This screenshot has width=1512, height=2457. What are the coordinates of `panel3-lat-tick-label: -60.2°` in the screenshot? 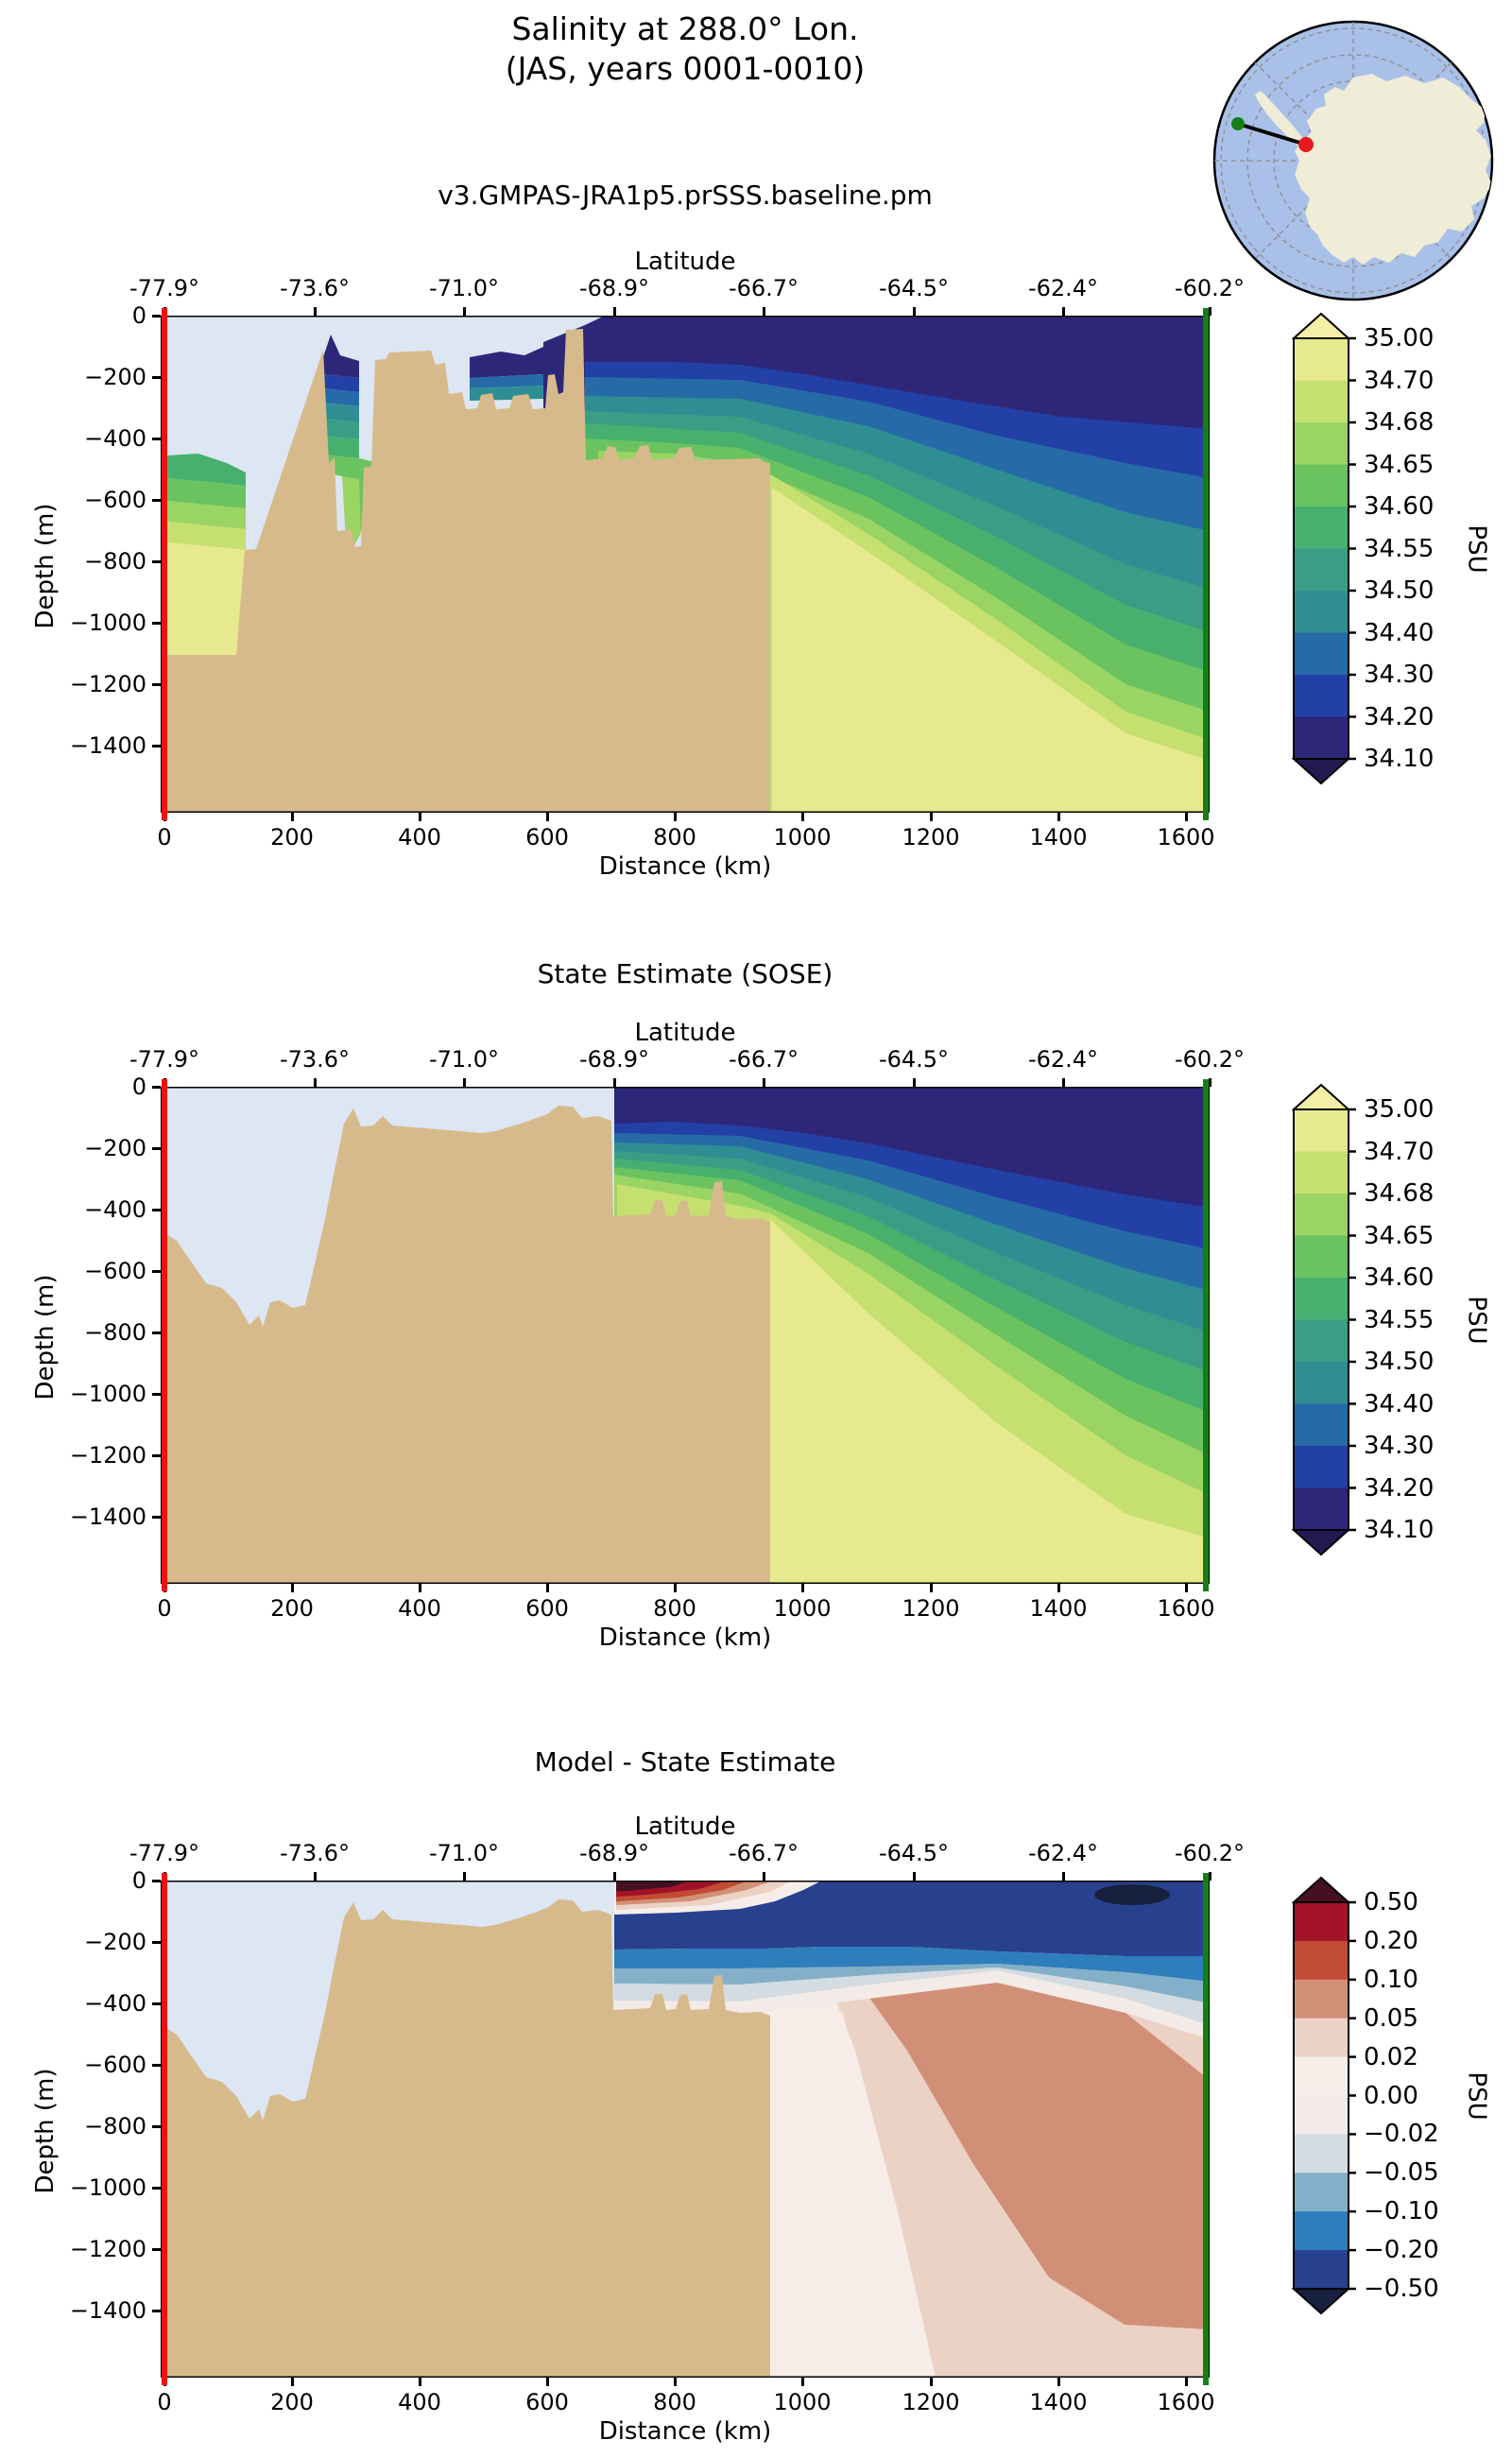 It's located at (1210, 1853).